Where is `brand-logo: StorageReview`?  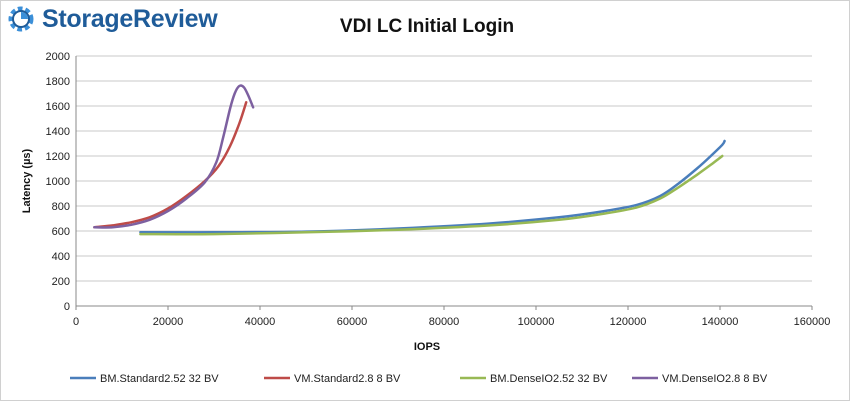 brand-logo: StorageReview is located at coordinates (112, 19).